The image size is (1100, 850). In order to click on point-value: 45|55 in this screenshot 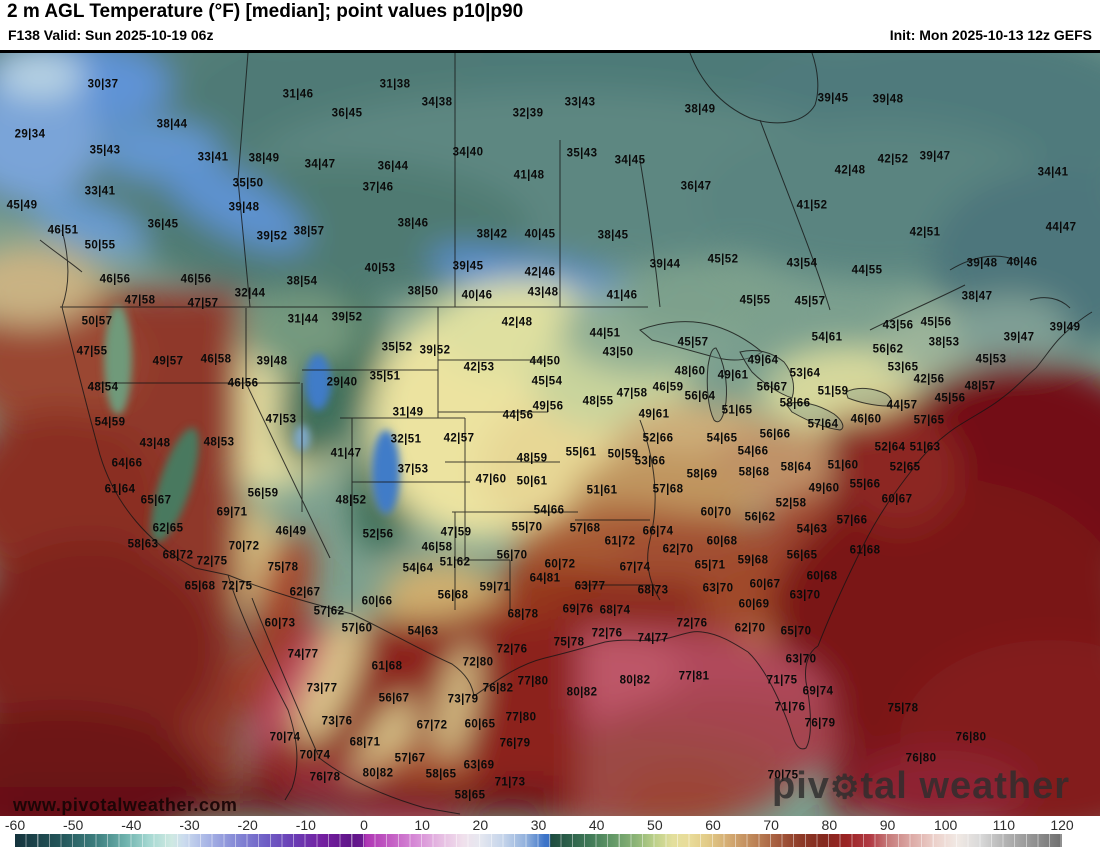, I will do `click(755, 300)`.